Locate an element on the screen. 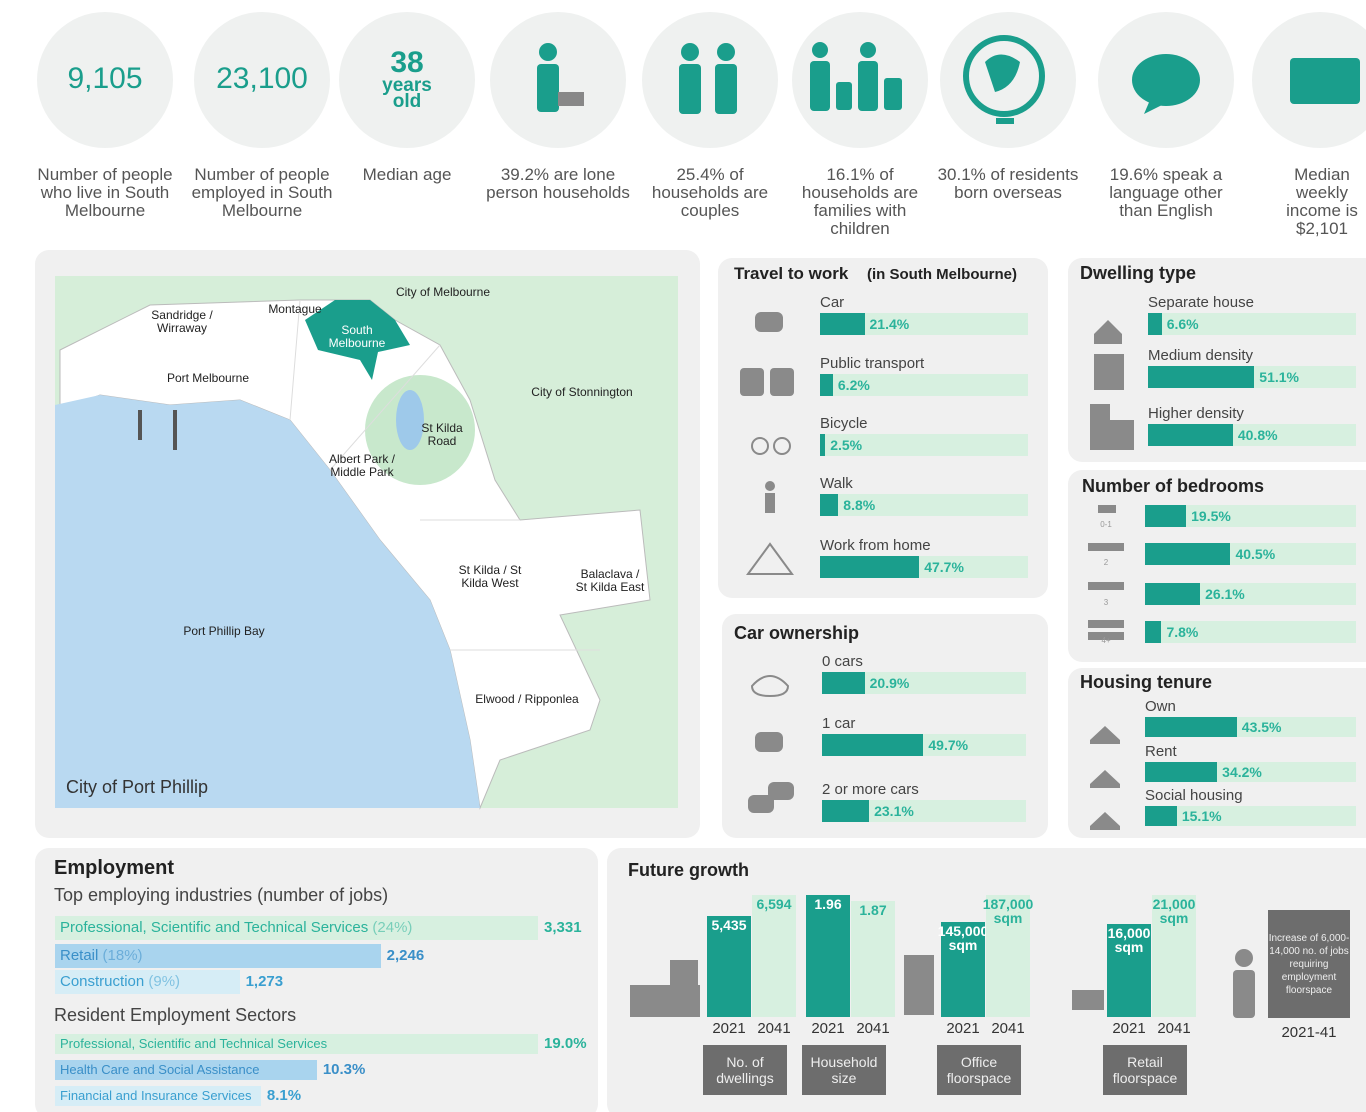 This screenshot has width=1366, height=1112. stat-value: 38 is located at coordinates (407, 62).